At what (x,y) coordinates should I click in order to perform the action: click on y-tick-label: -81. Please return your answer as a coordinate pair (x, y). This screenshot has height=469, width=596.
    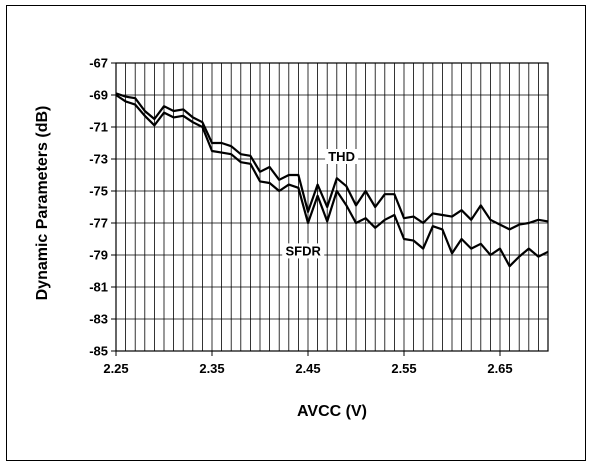
    Looking at the image, I should click on (98, 287).